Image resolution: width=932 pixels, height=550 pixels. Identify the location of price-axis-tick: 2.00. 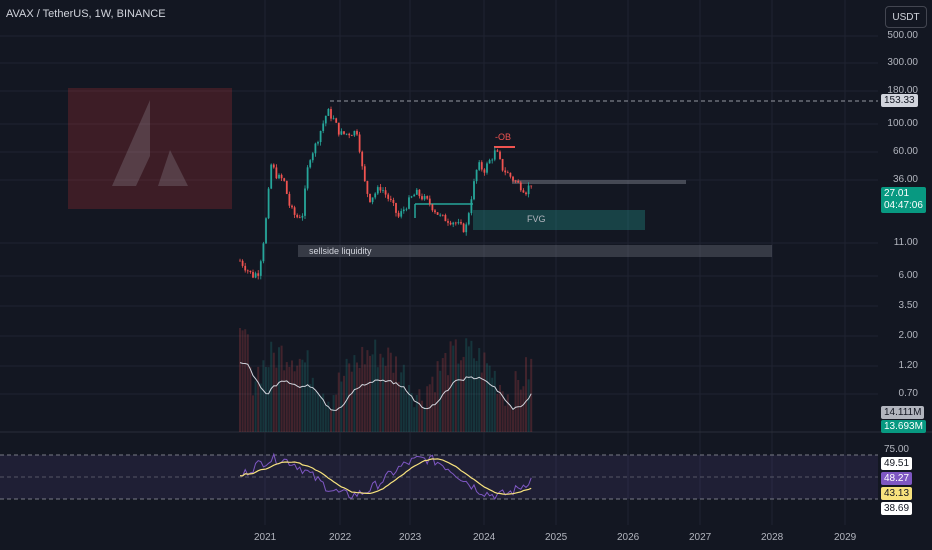
(908, 335).